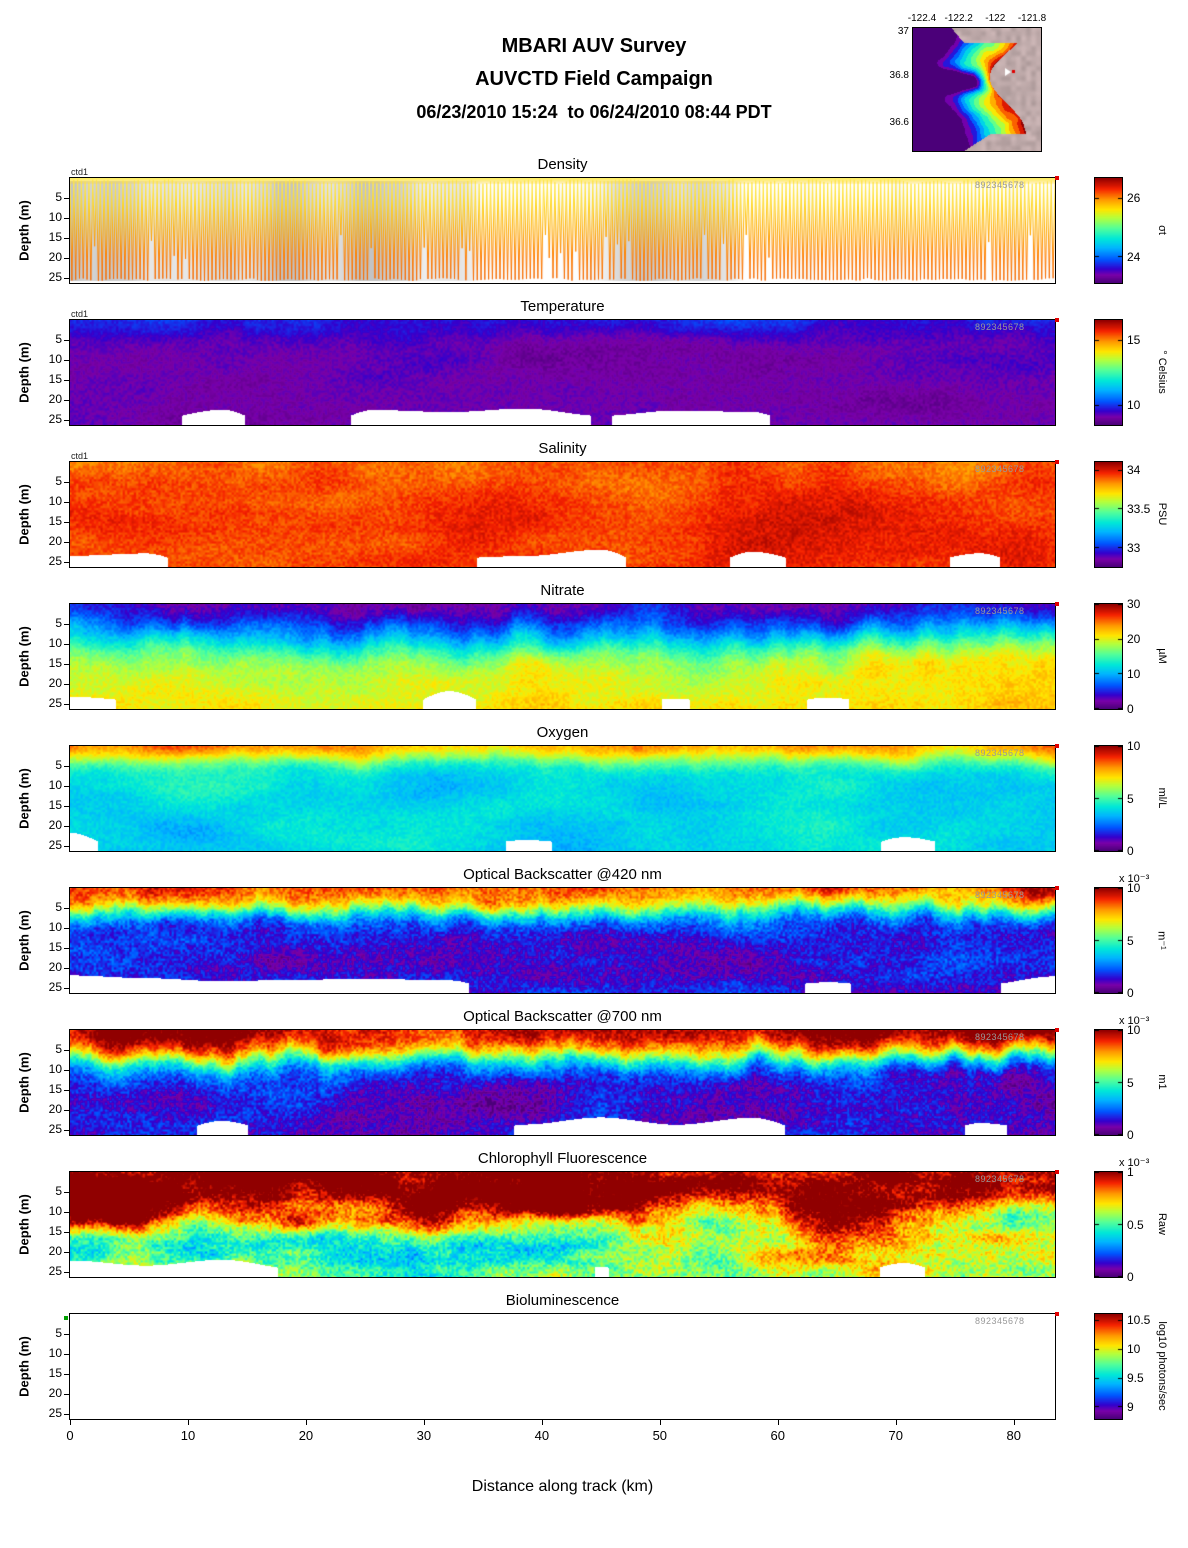 The height and width of the screenshot is (1548, 1188). Describe the element at coordinates (1108, 1366) in the screenshot. I see `colorbar-bioluminescence` at that location.